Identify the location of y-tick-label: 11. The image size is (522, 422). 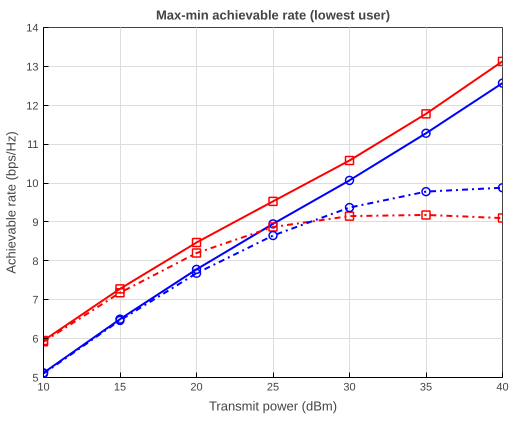
(33, 145).